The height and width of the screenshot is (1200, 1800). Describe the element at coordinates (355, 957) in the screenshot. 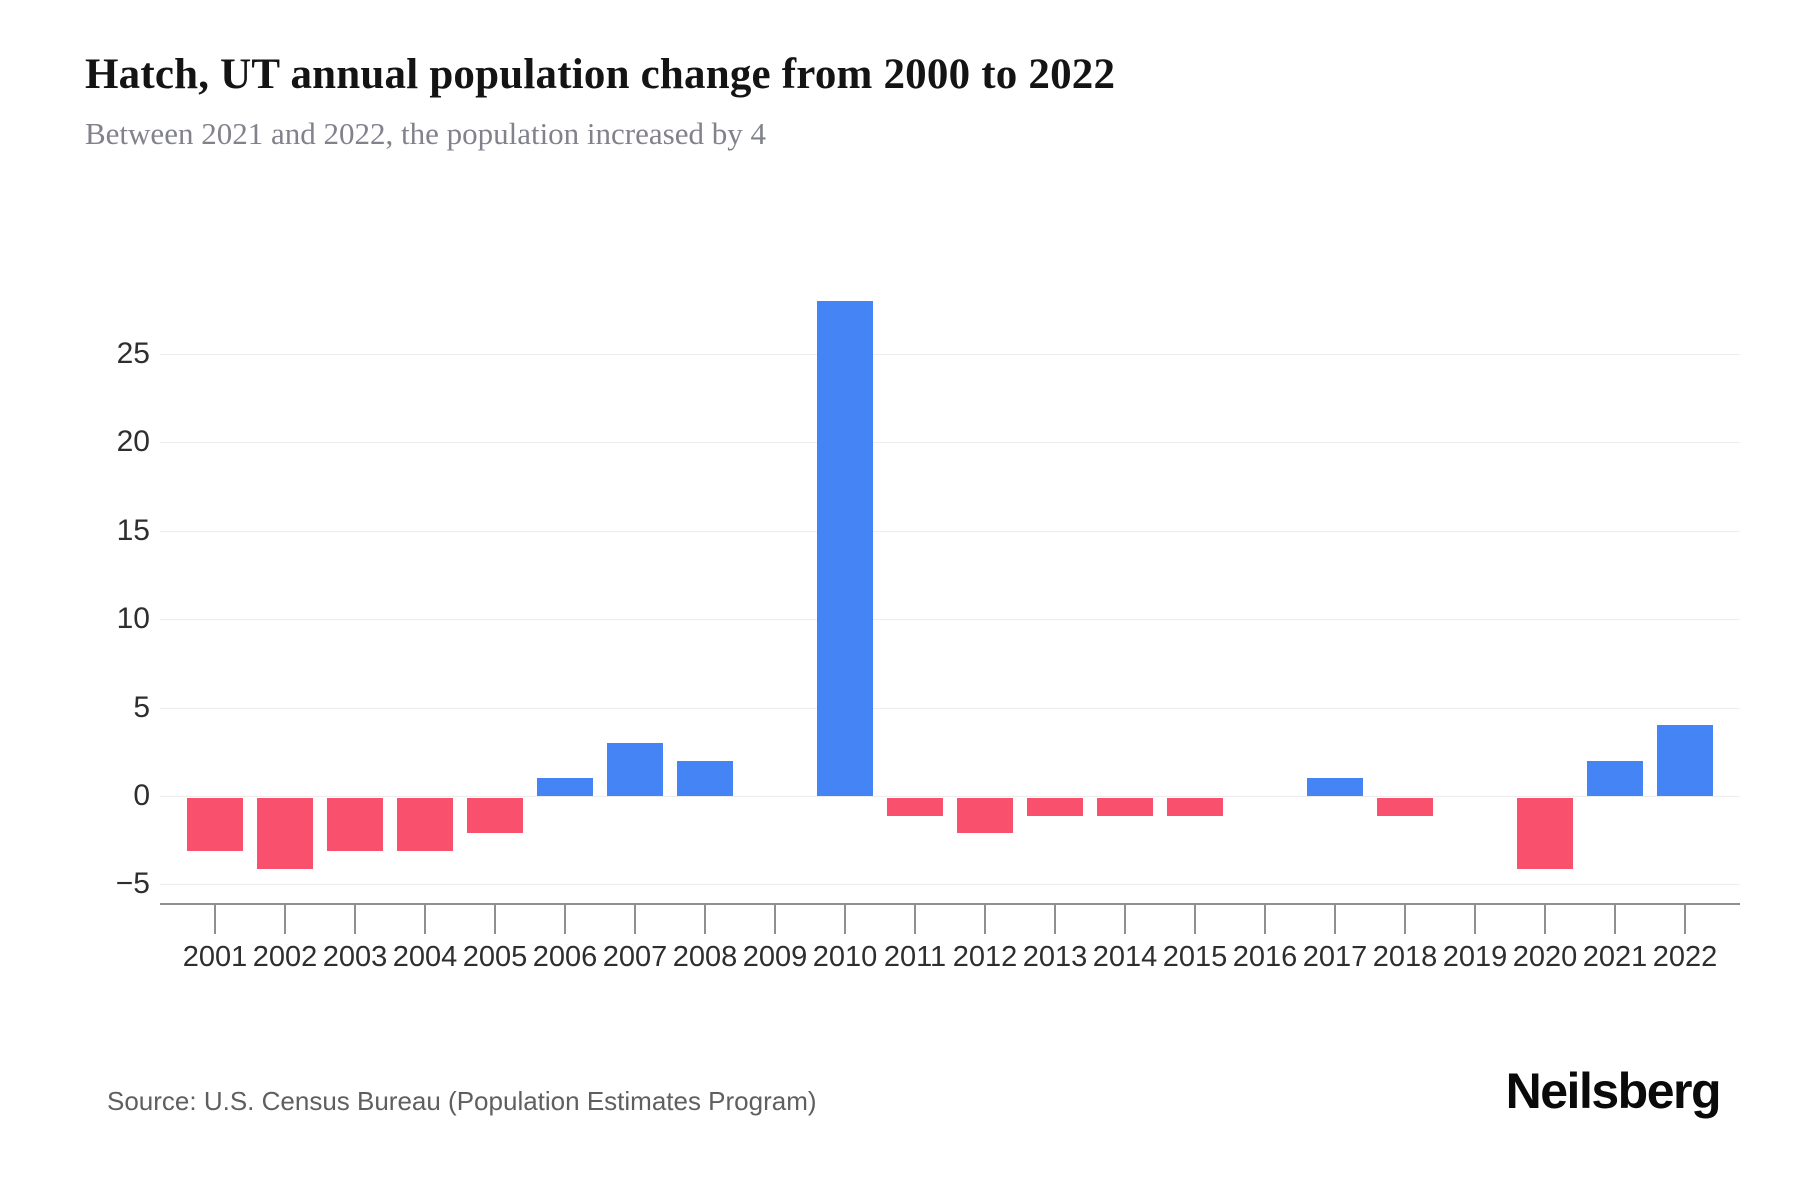

I see `x-tick-label-2003: 2003` at that location.